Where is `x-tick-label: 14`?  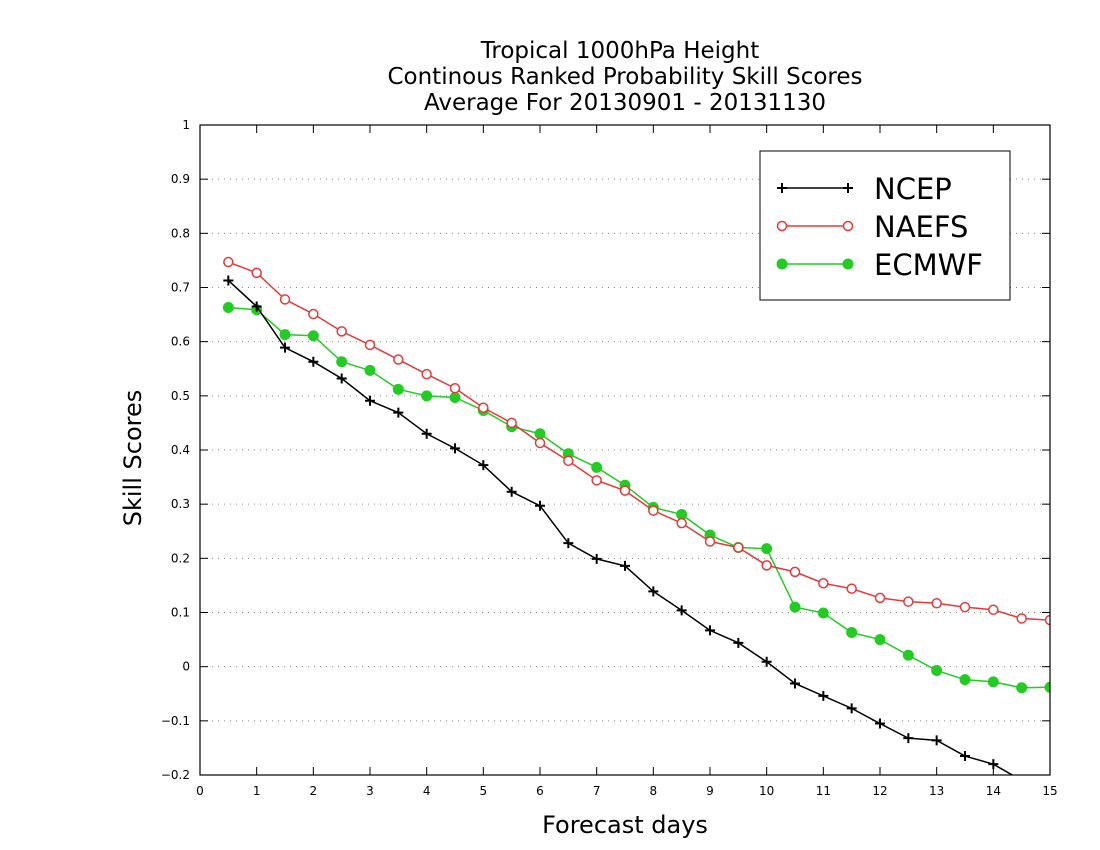
x-tick-label: 14 is located at coordinates (993, 791).